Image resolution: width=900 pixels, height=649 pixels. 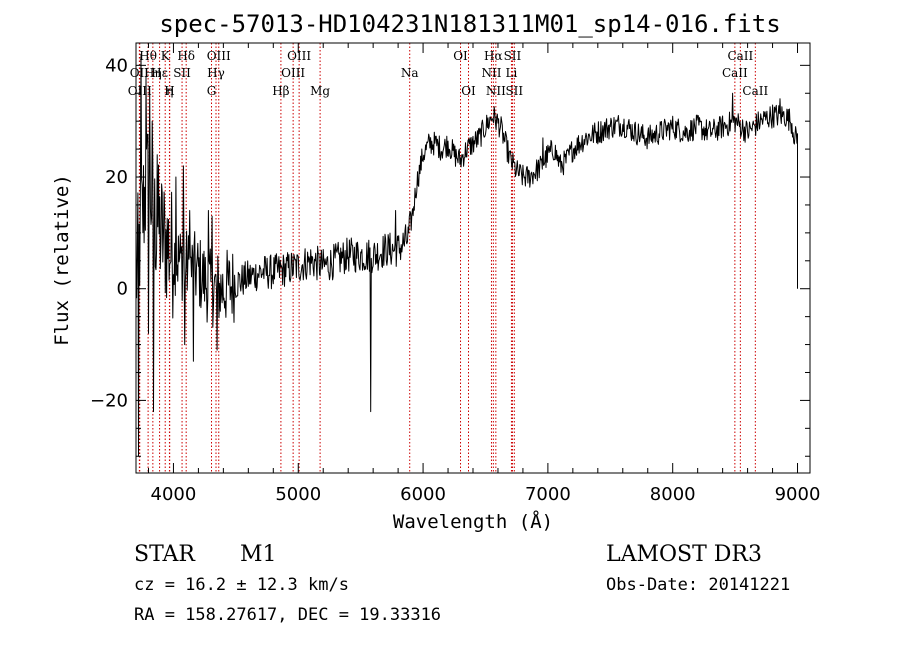 What do you see at coordinates (493, 56) in the screenshot?
I see `line-marker-label: Hα` at bounding box center [493, 56].